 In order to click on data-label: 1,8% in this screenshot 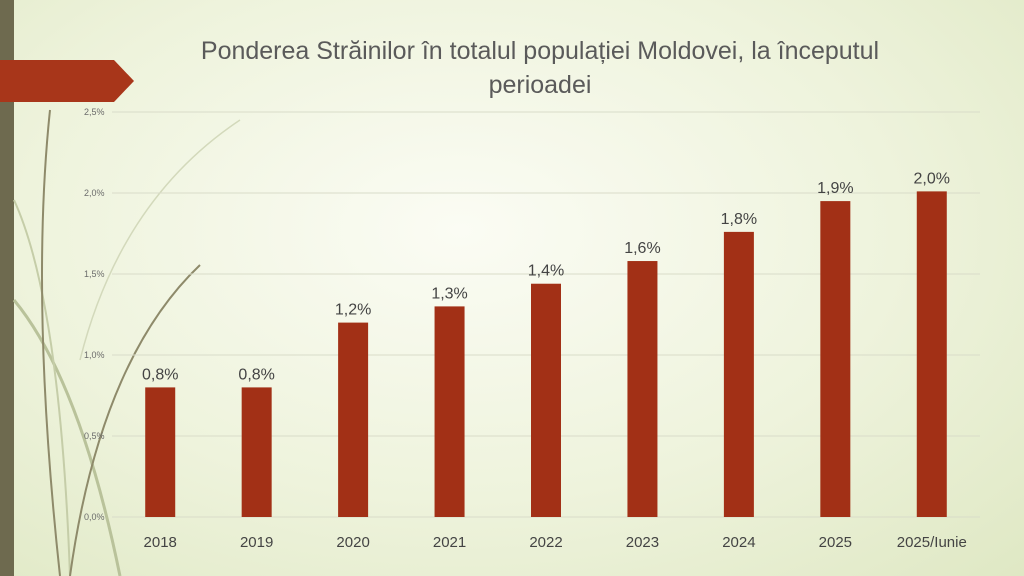, I will do `click(739, 219)`.